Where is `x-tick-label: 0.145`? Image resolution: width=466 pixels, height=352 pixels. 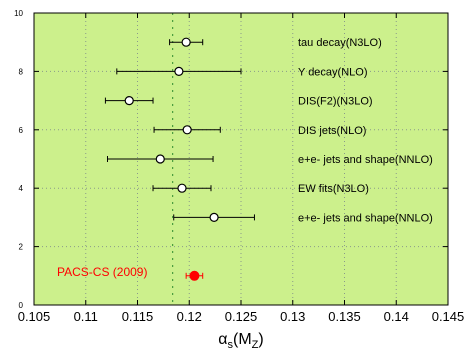
x-tick-label: 0.145 is located at coordinates (448, 316).